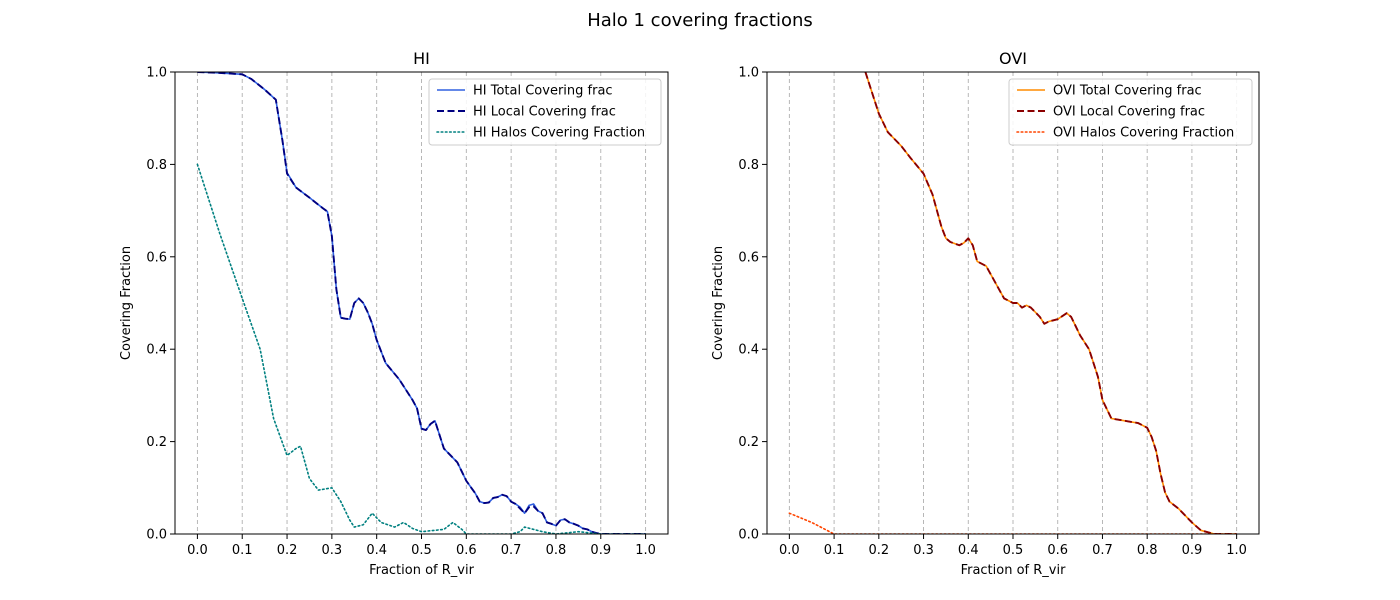  Describe the element at coordinates (1127, 91) in the screenshot. I see `legend-label: OVI Total Covering frac` at that location.